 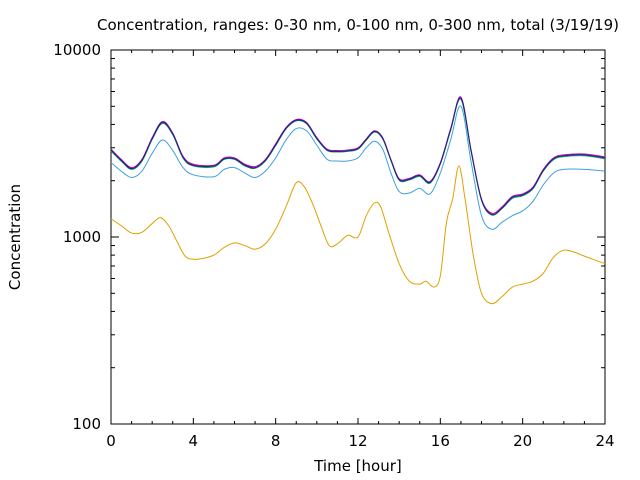 What do you see at coordinates (82, 237) in the screenshot?
I see `y-tick-label: 1000` at bounding box center [82, 237].